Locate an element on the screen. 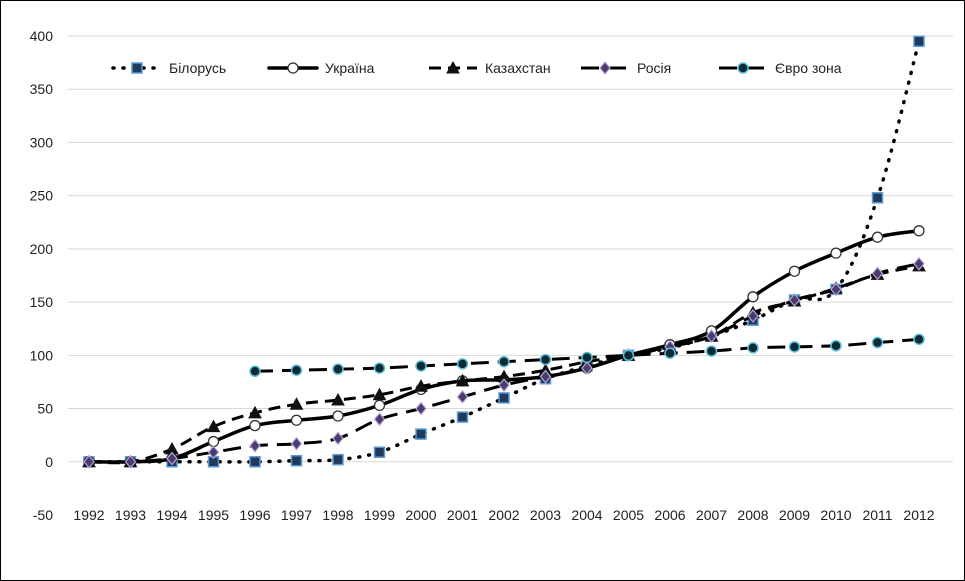 Image resolution: width=965 pixels, height=581 pixels. y-tick-label: 200 is located at coordinates (42, 249).